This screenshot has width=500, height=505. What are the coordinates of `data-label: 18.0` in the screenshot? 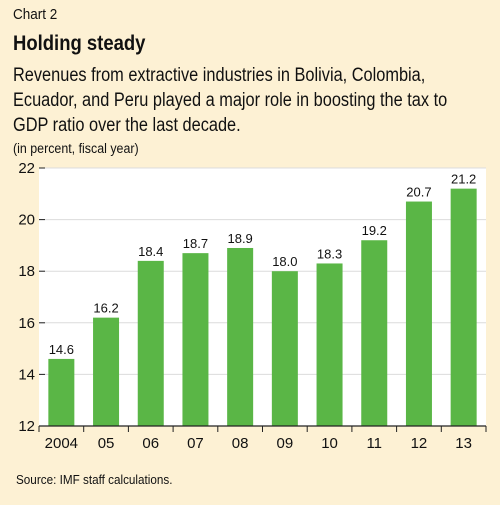 It's located at (284, 261).